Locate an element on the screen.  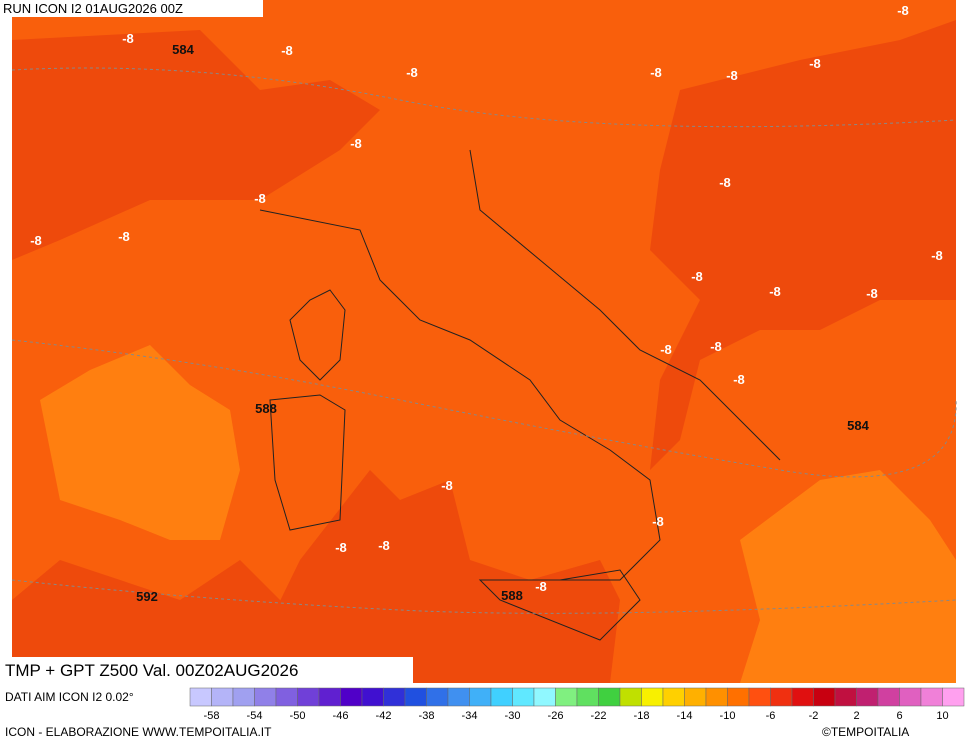
colorbar-tick-label: -2 is located at coordinates (814, 716).